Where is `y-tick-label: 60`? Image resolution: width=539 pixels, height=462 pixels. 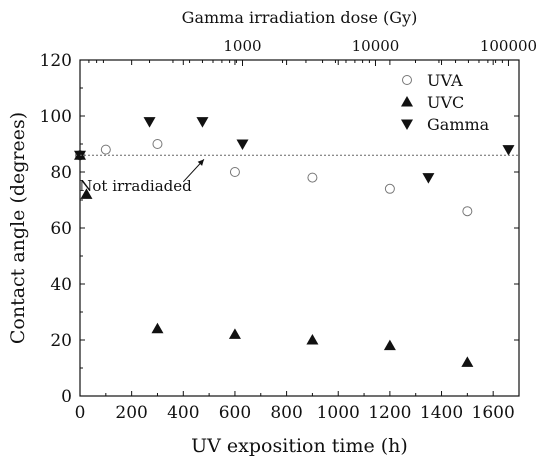
y-tick-label: 60 is located at coordinates (61, 229).